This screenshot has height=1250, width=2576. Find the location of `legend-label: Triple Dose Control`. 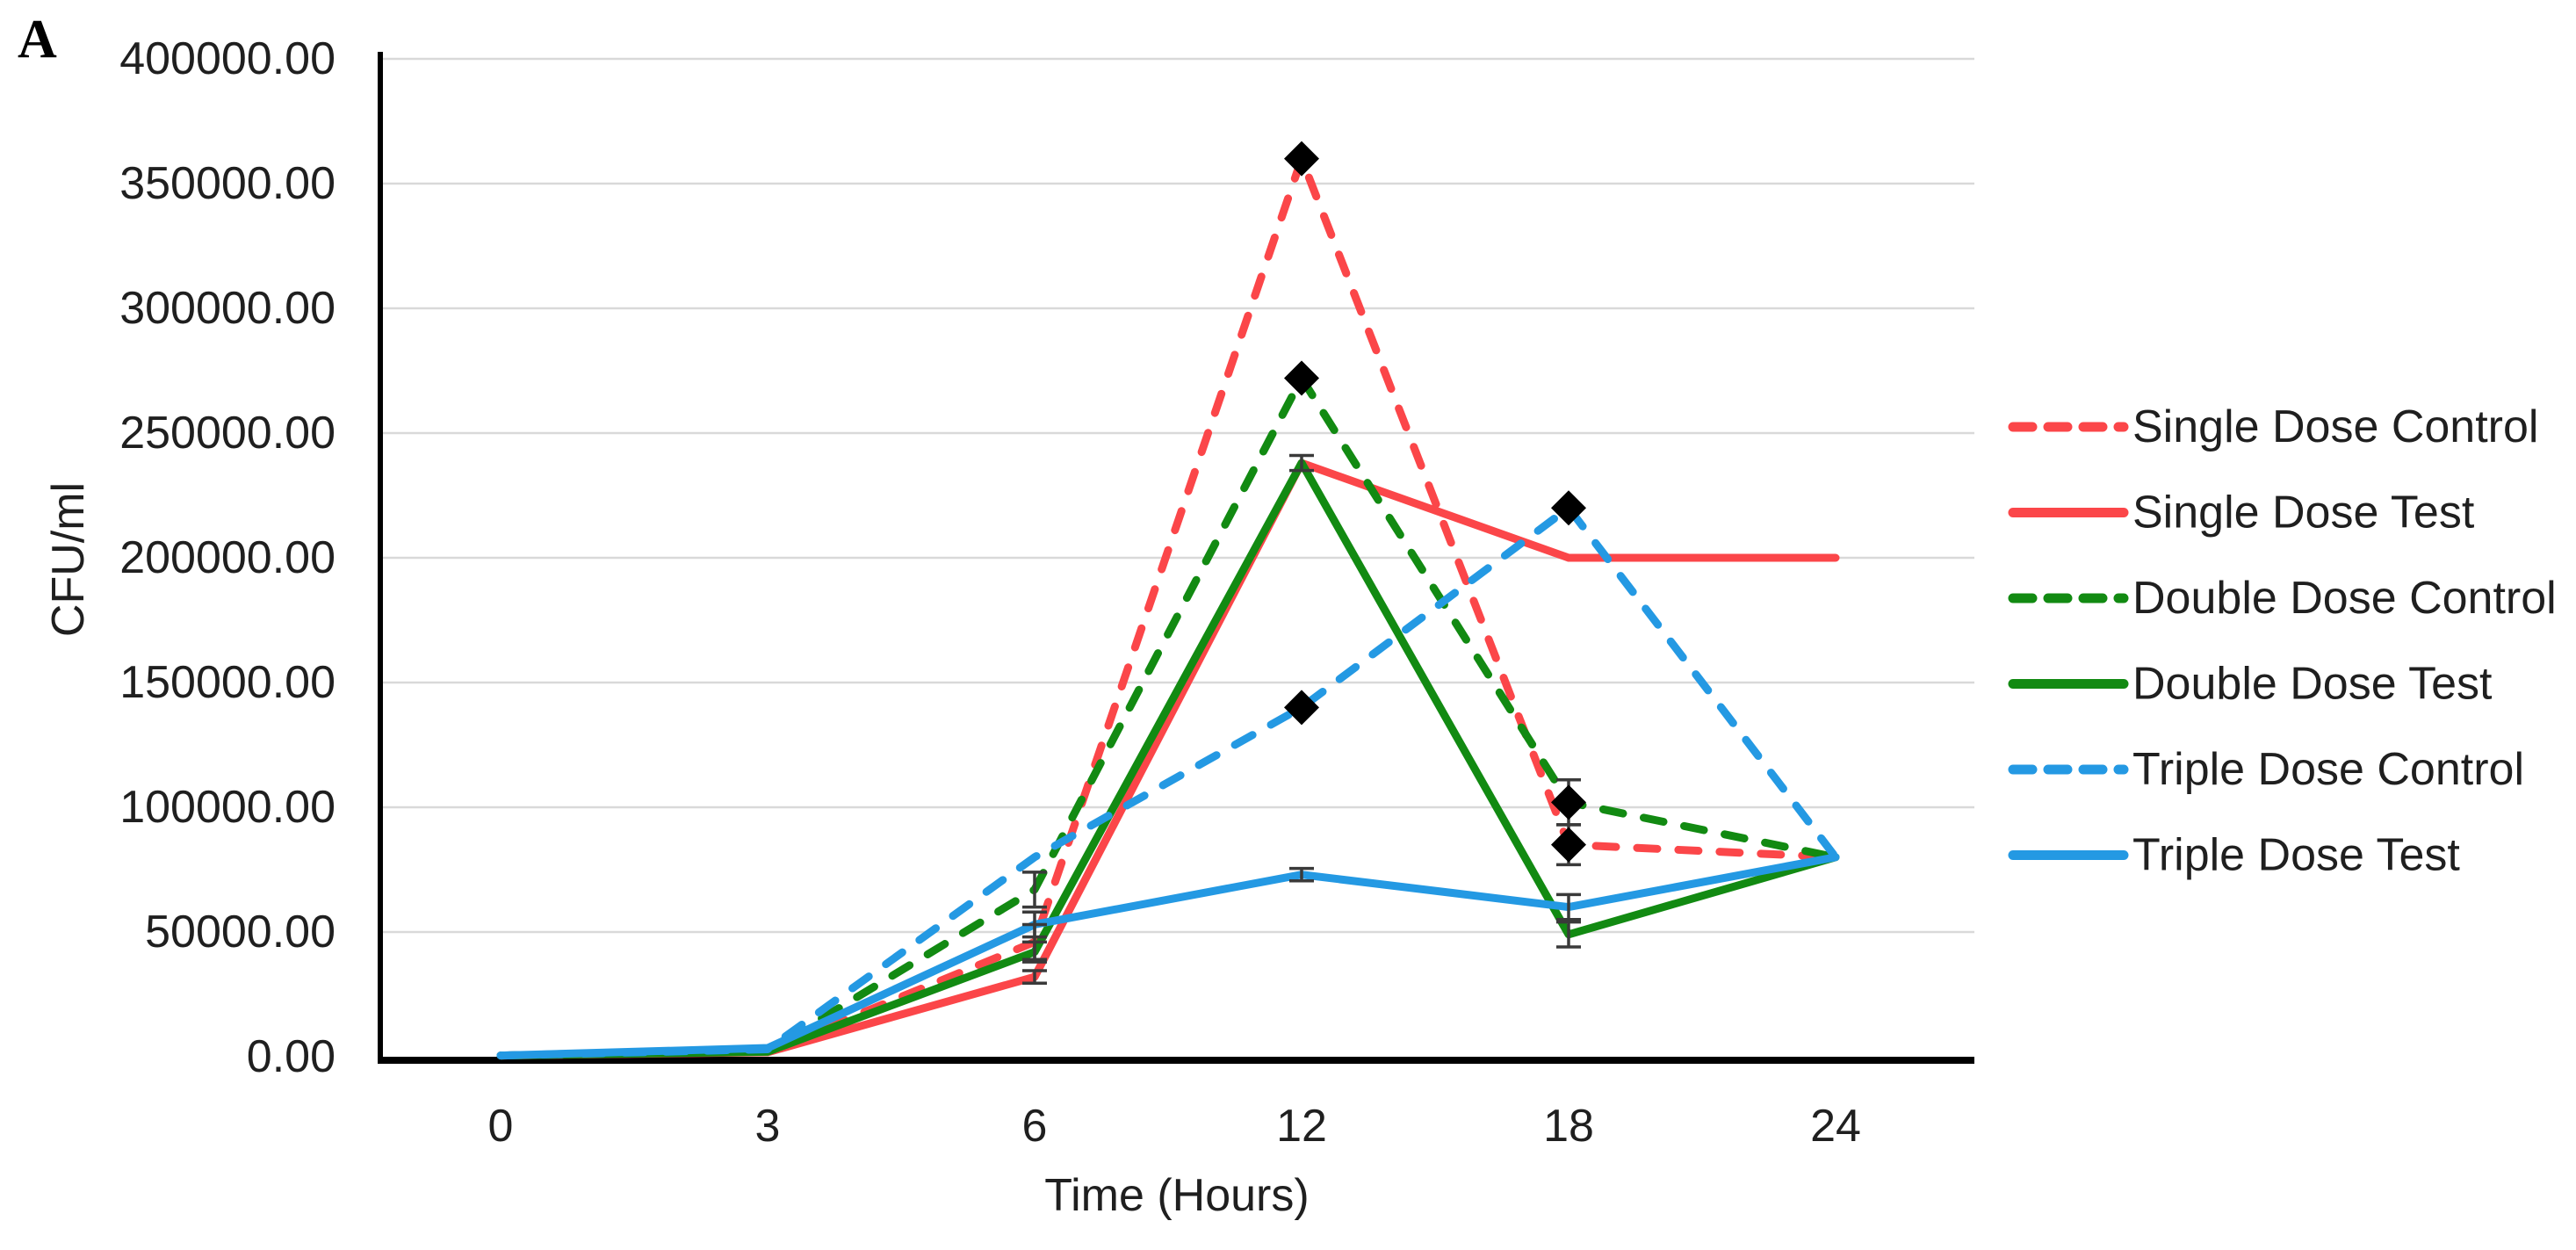

legend-label: Triple Dose Control is located at coordinates (2328, 770).